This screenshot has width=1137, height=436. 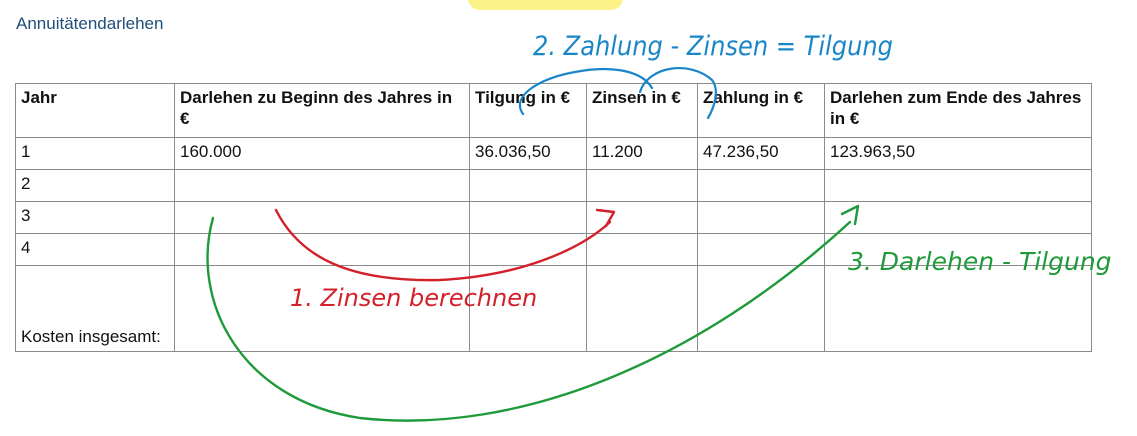 What do you see at coordinates (95, 218) in the screenshot?
I see `cell-year: 3` at bounding box center [95, 218].